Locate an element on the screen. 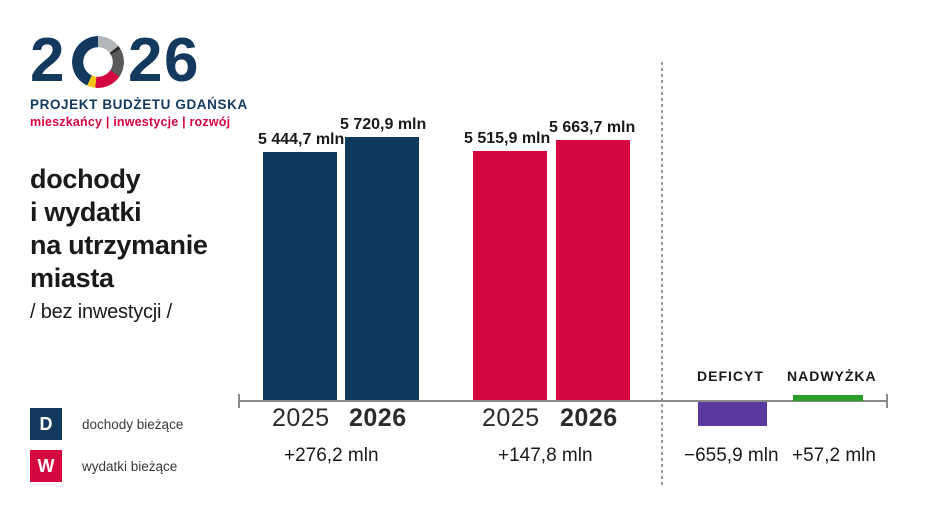 The height and width of the screenshot is (529, 940). headline-line-1: dochody is located at coordinates (85, 179).